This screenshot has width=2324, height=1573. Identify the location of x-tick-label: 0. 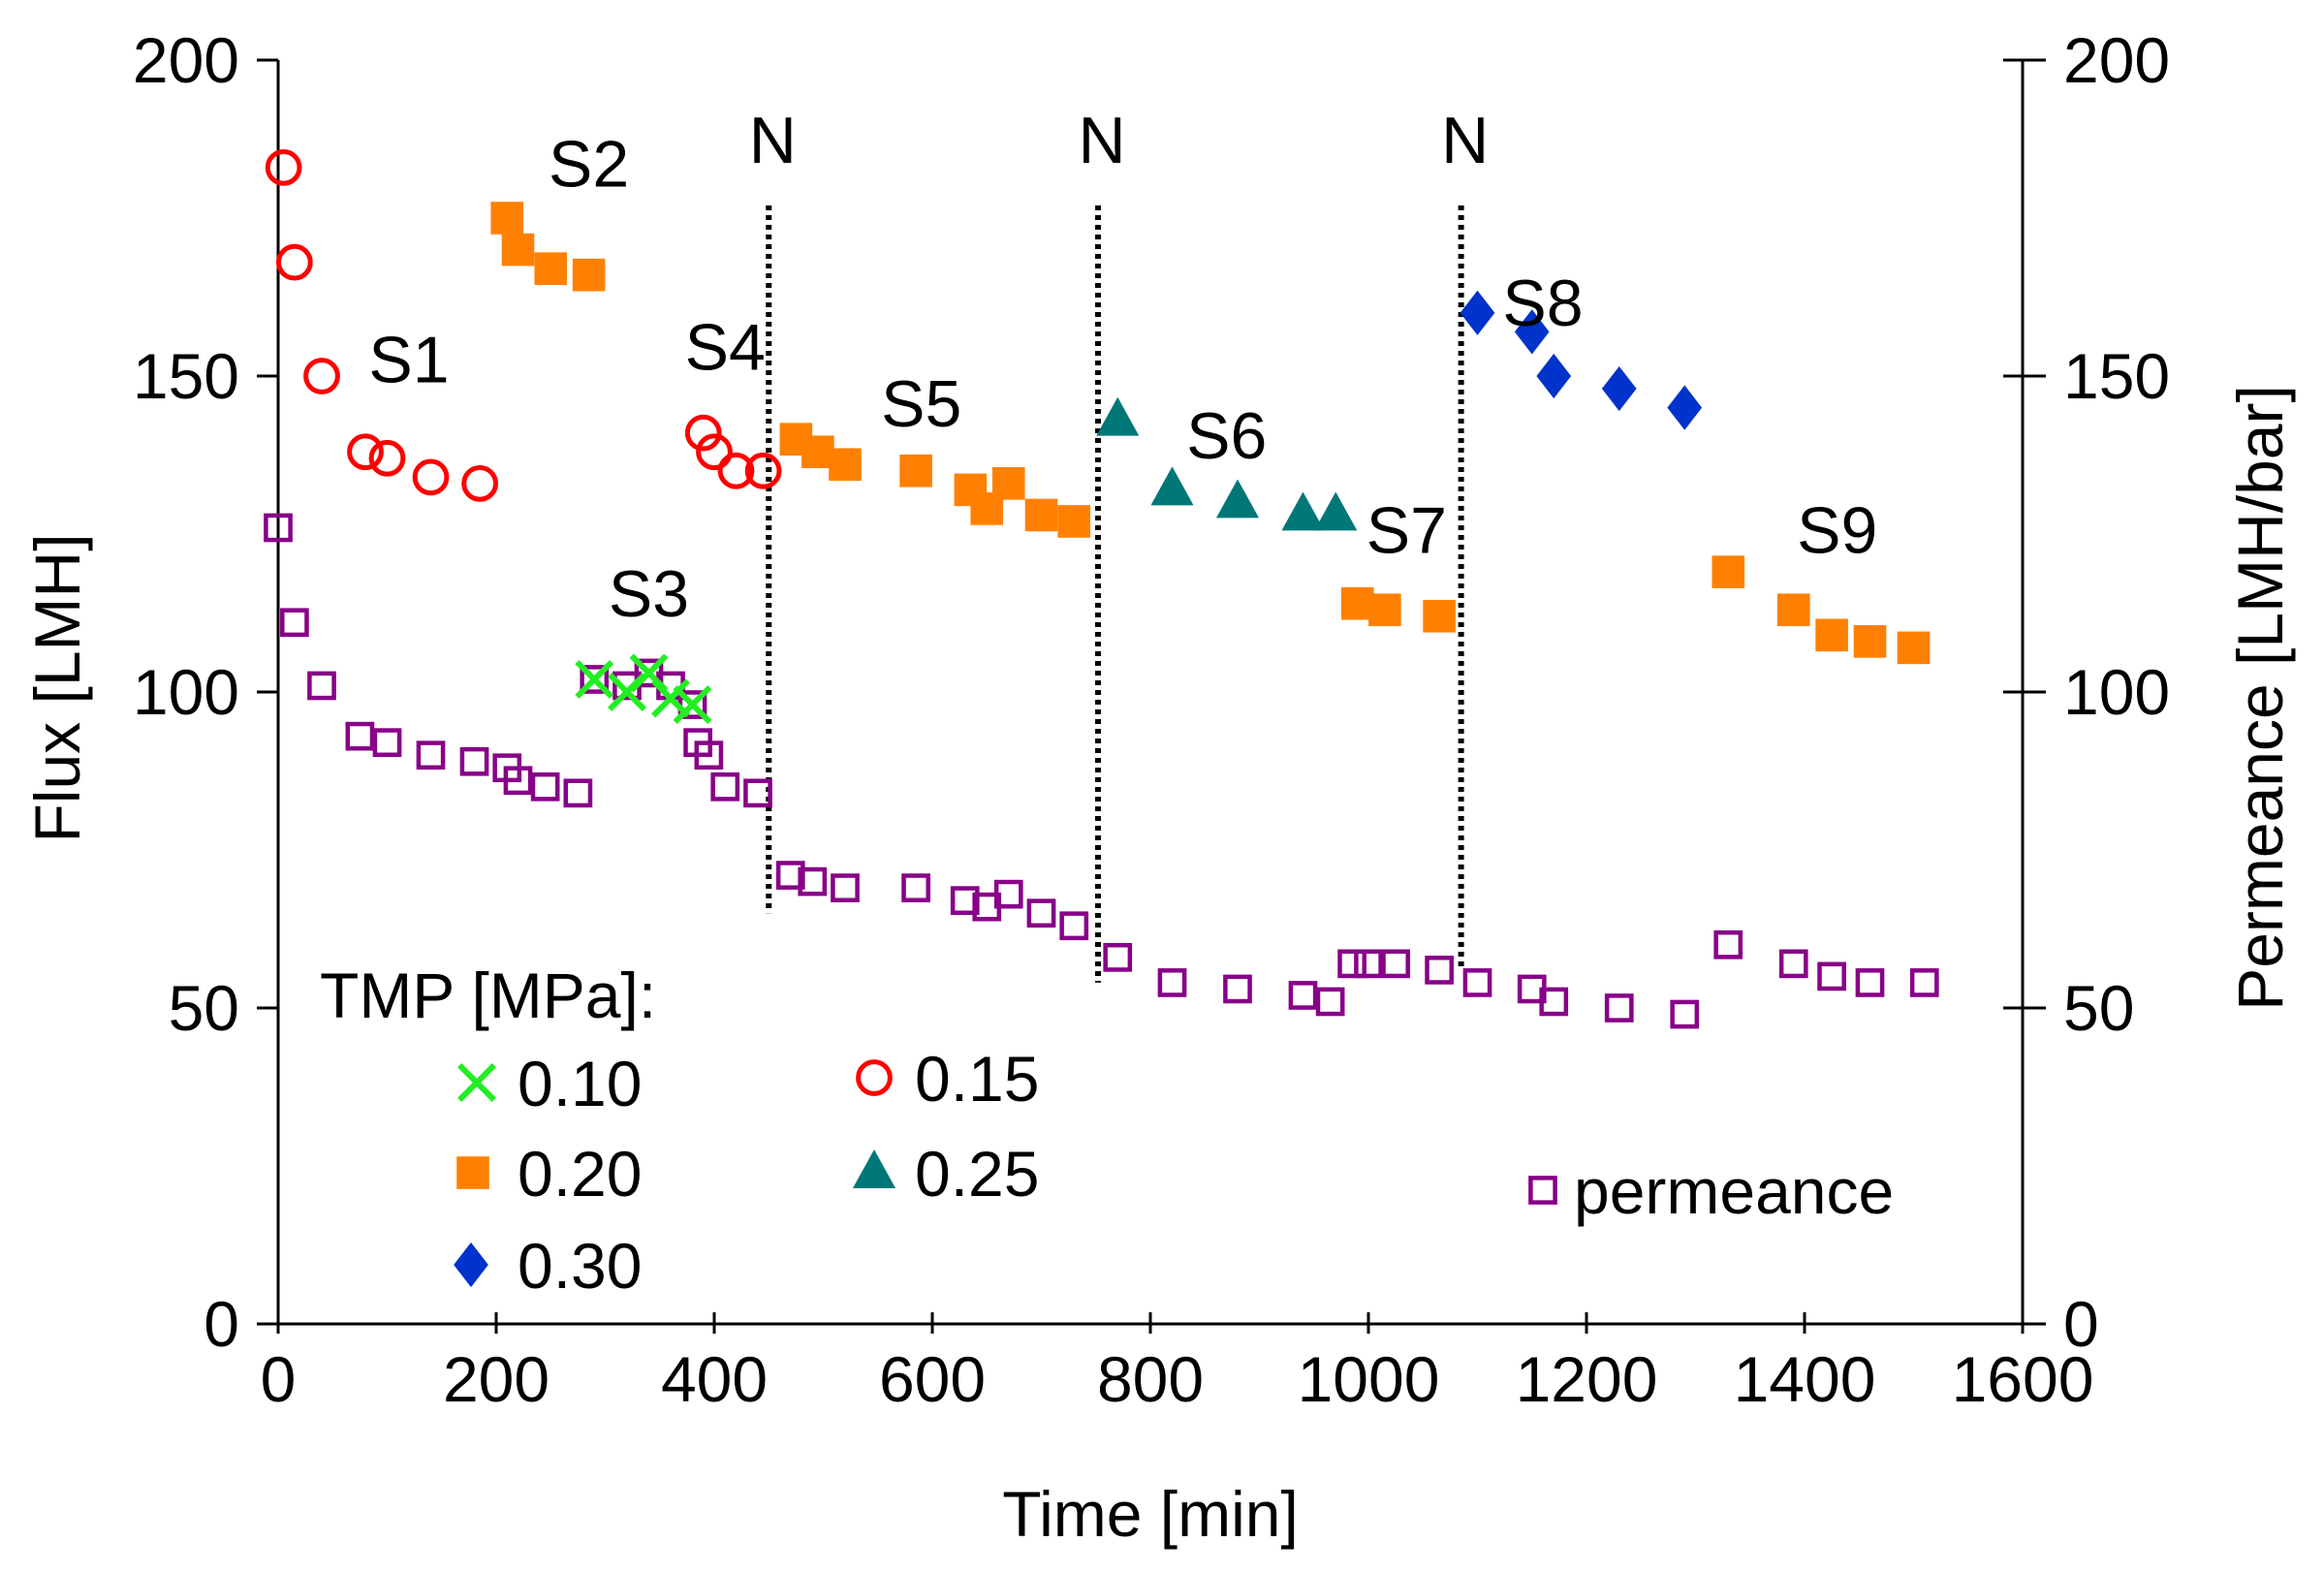
(279, 1379).